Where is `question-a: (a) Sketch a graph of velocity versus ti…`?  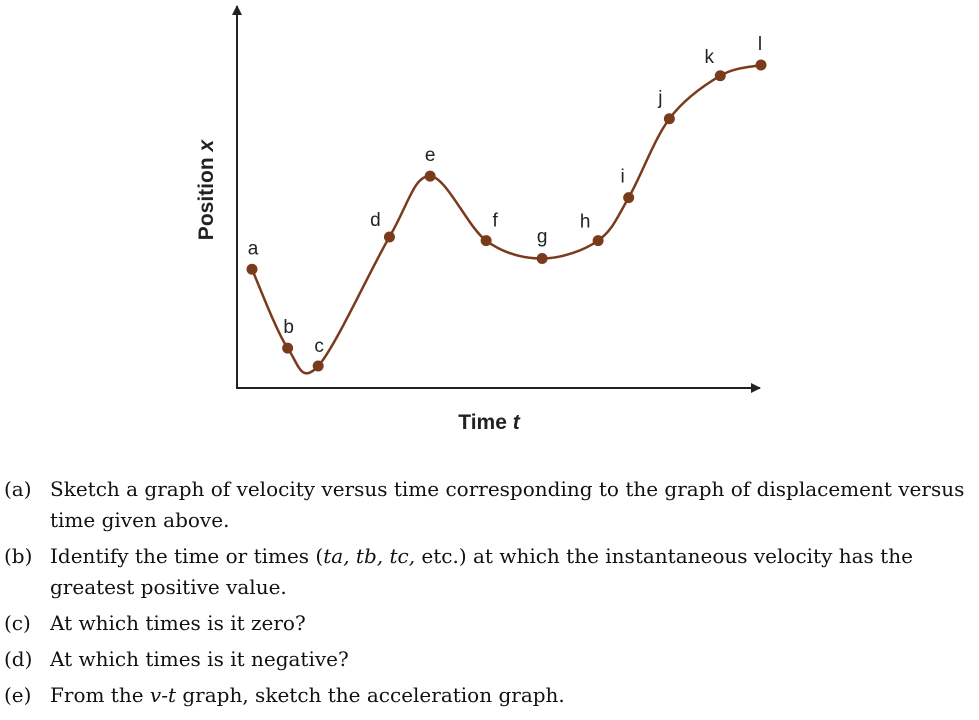 question-a: (a) Sketch a graph of velocity versus ti… is located at coordinates (490, 505).